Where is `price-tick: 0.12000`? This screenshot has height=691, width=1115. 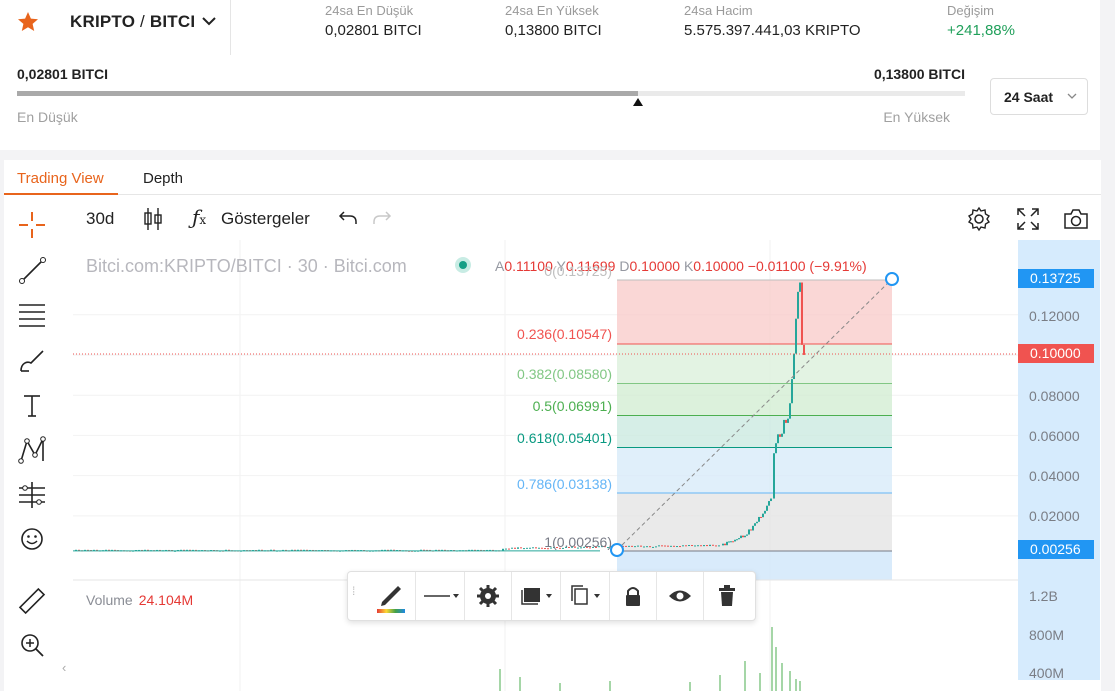
price-tick: 0.12000 is located at coordinates (1054, 316).